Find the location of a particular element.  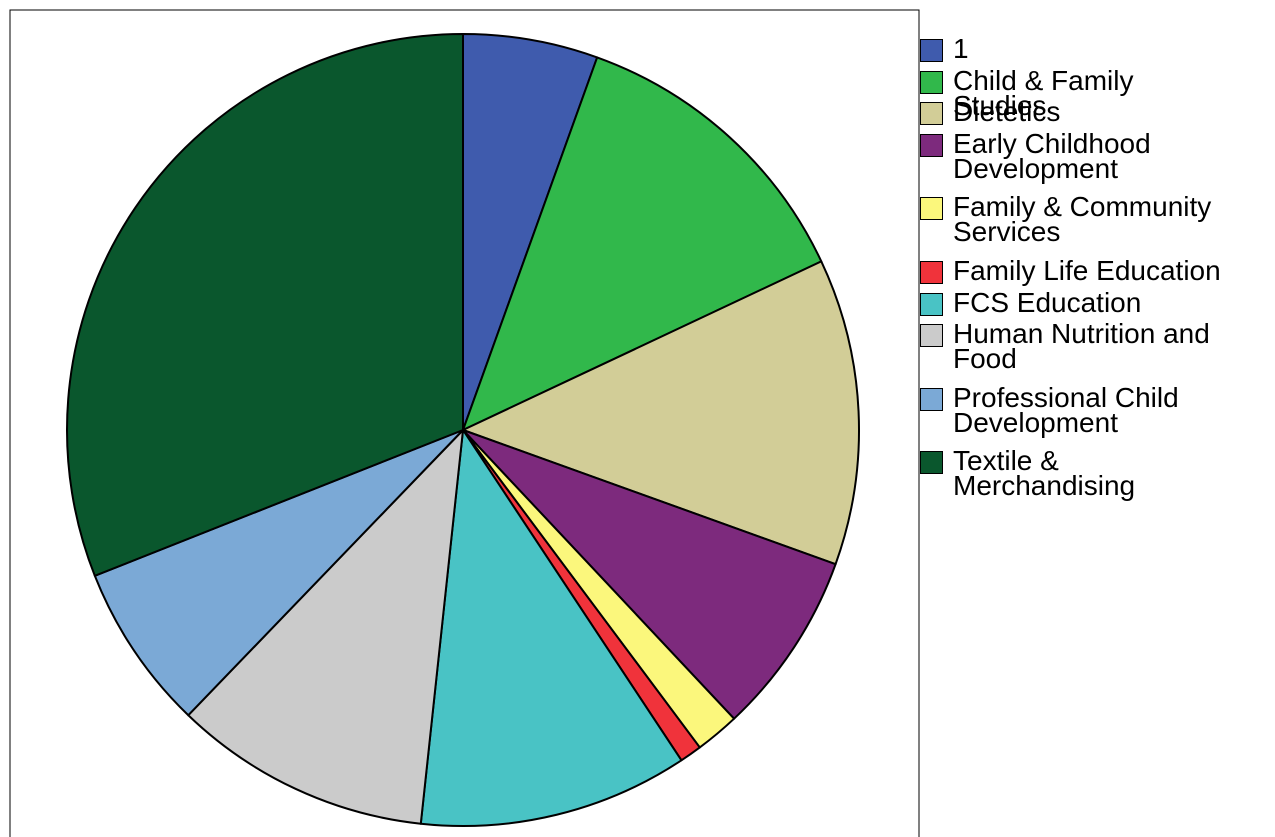

legend-item: 1 is located at coordinates (1096, 50).